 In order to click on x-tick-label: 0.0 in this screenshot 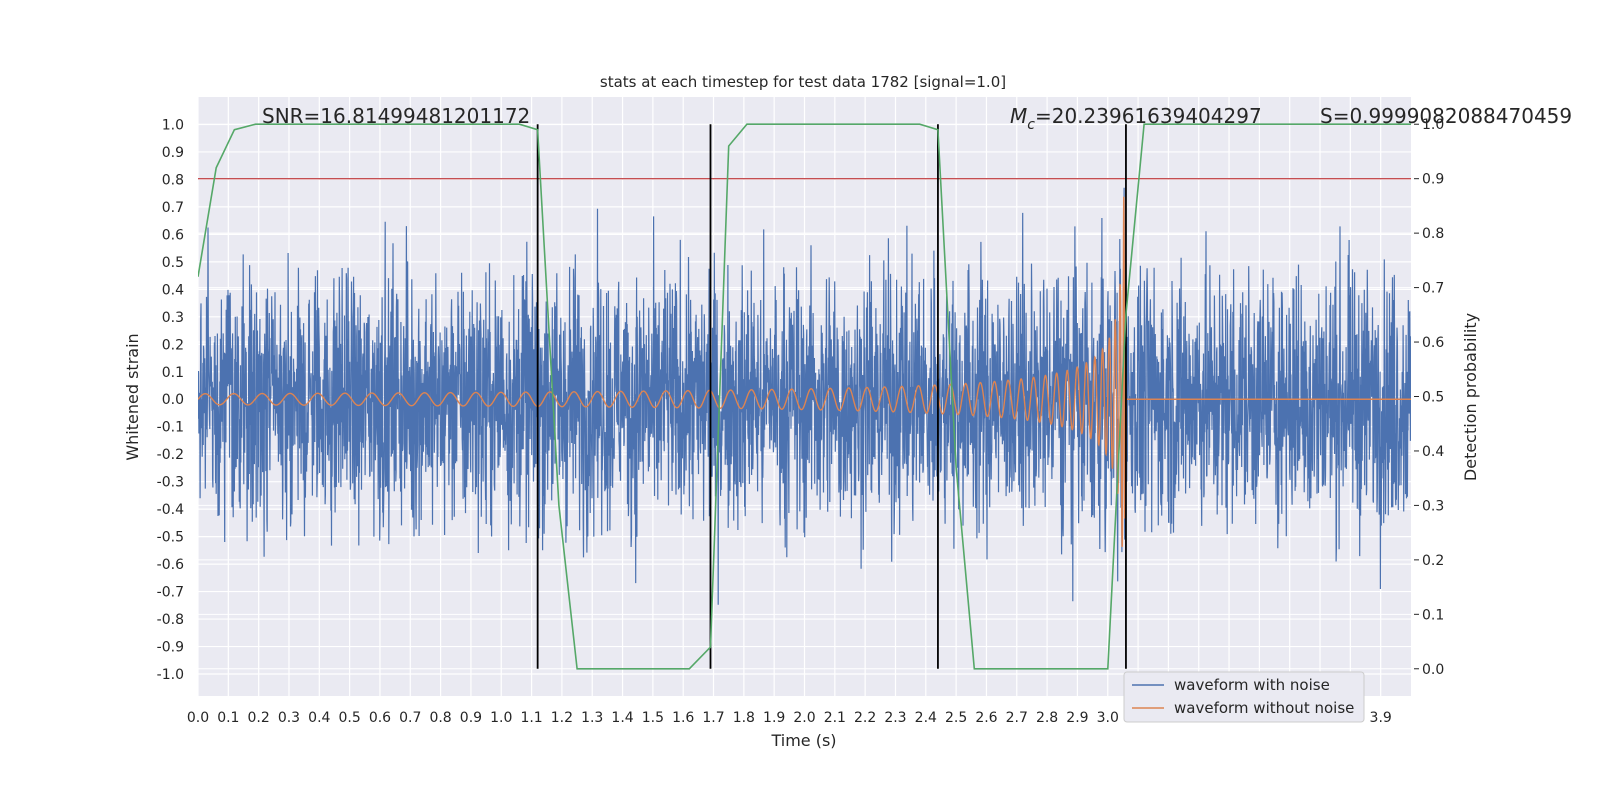, I will do `click(198, 718)`.